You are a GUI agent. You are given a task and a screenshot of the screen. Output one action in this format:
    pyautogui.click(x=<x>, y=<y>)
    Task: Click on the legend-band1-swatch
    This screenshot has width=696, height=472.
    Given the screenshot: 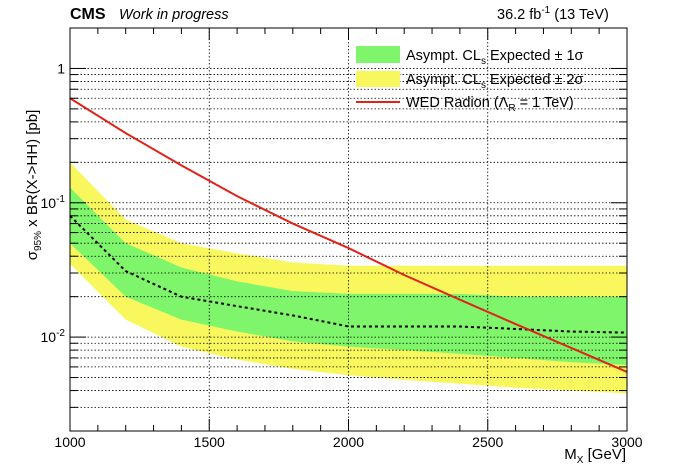 What is the action you would take?
    pyautogui.click(x=378, y=54)
    